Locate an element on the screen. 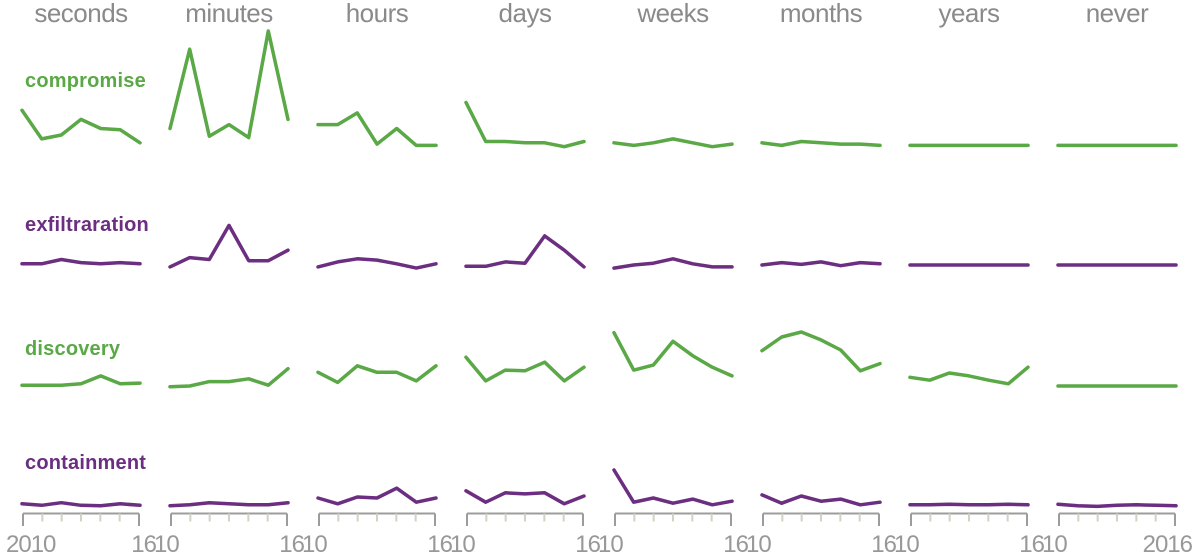 The image size is (1201, 557). sparkline-exfiltraration-seconds is located at coordinates (81, 261).